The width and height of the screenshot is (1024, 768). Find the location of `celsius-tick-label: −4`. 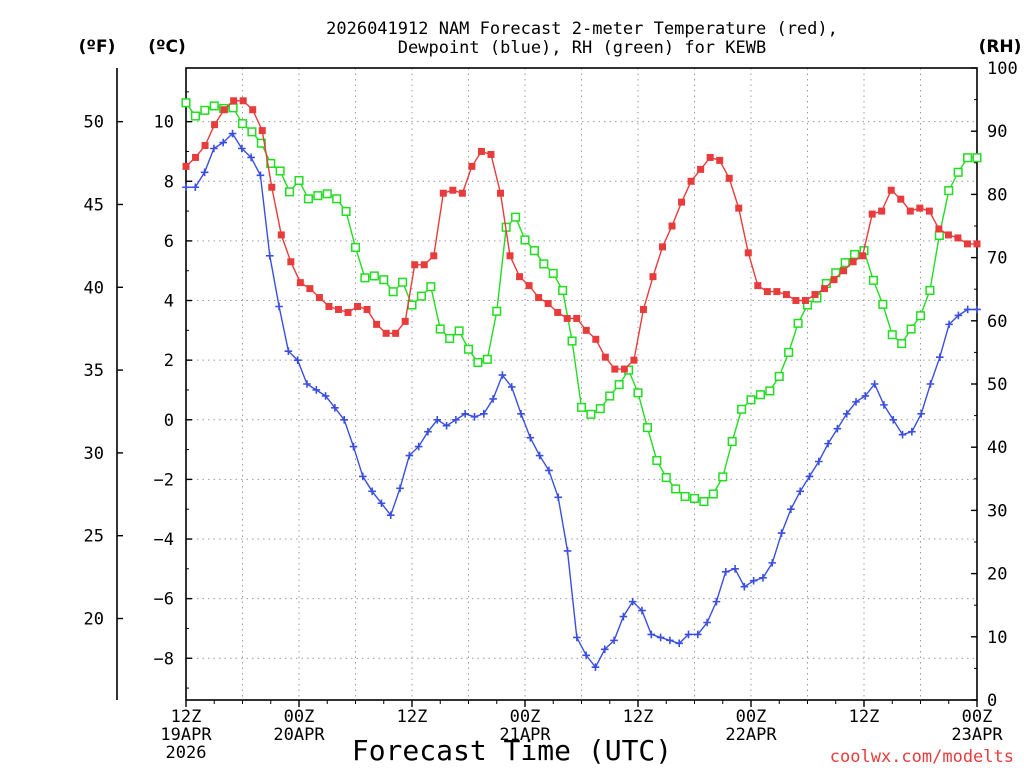

celsius-tick-label: −4 is located at coordinates (164, 540).